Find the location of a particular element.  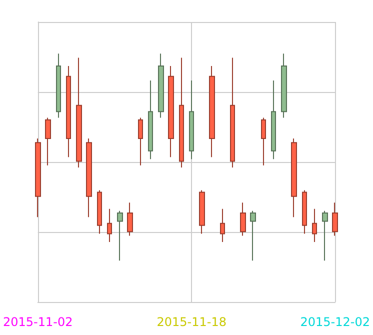

x-tick-label: 2015-11-18 is located at coordinates (191, 322).